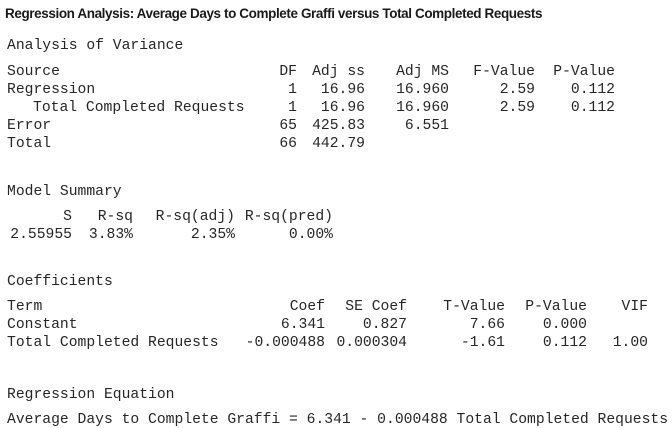 Image resolution: width=672 pixels, height=428 pixels. I want to click on coef-col-p-value: P-Value, so click(556, 307).